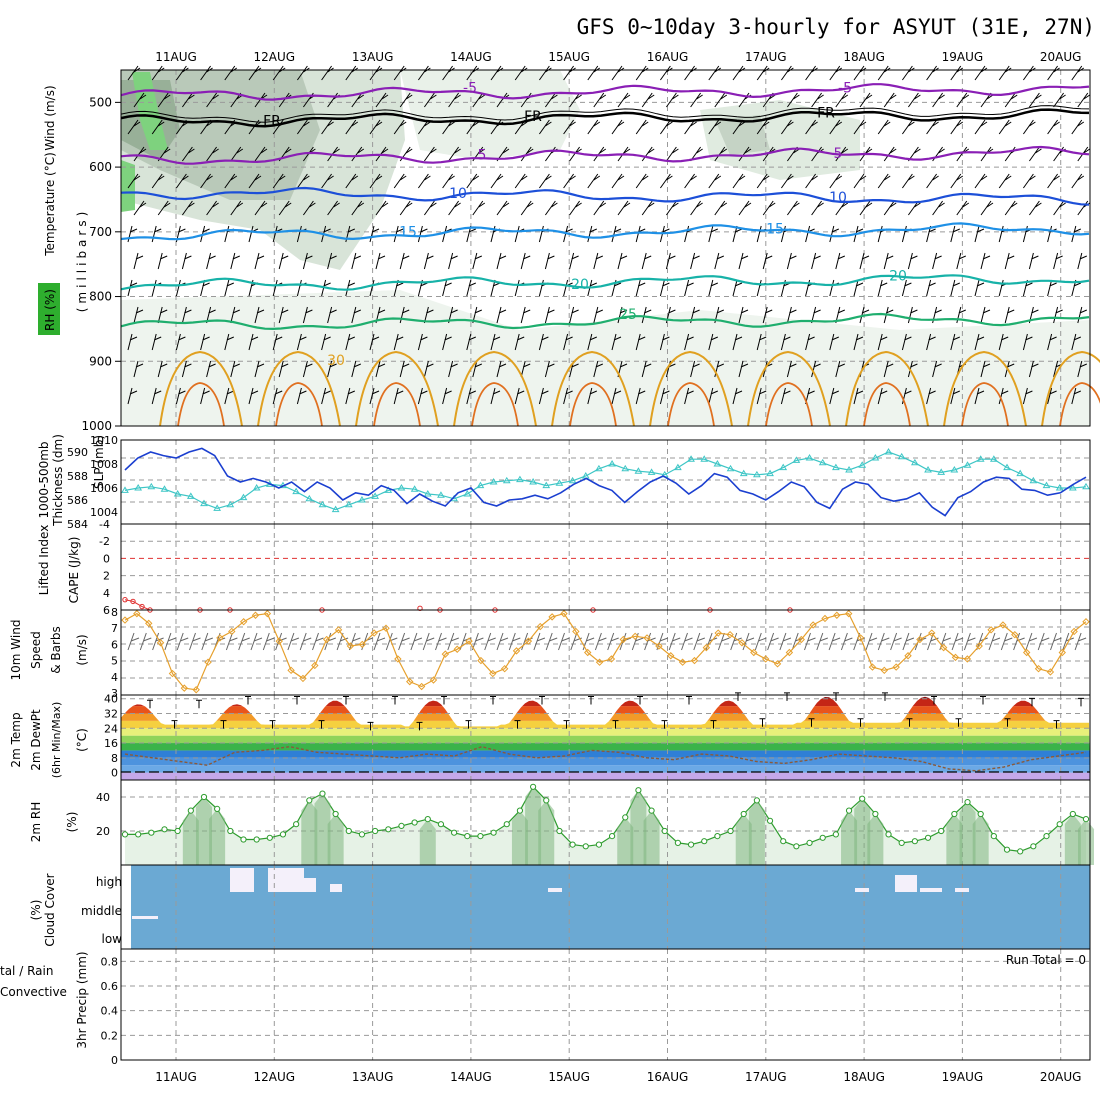 The height and width of the screenshot is (1100, 1100). I want to click on wind-speed-markers, so click(605, 651).